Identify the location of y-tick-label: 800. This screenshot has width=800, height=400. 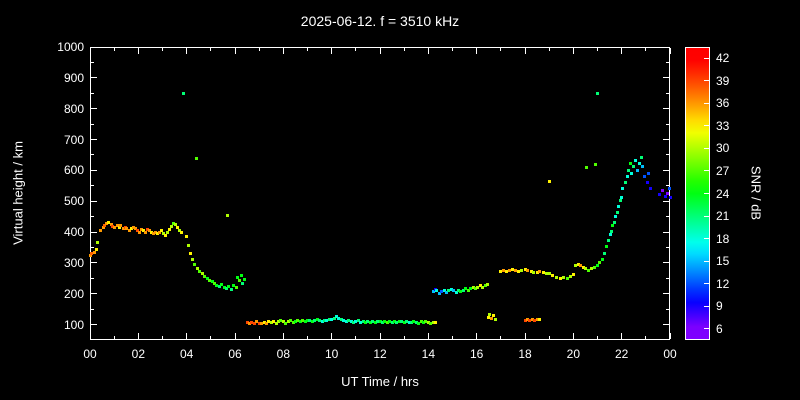
(73, 108).